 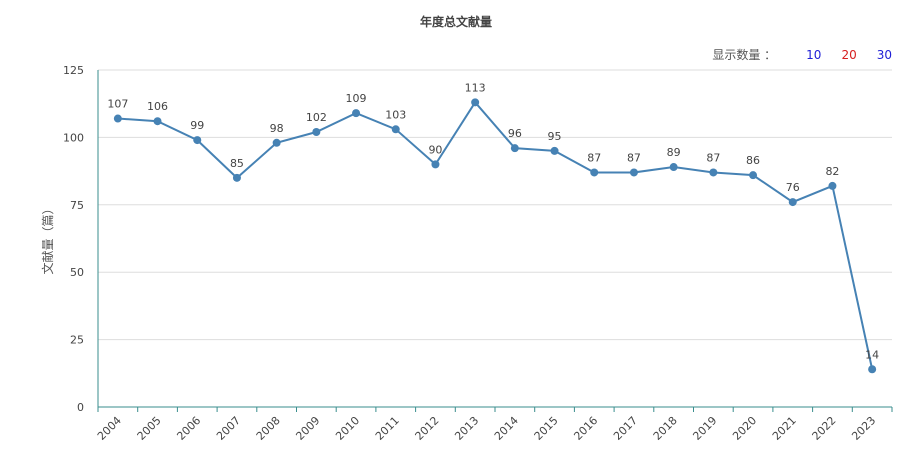 I want to click on y-tick-label: 100, so click(x=73, y=137).